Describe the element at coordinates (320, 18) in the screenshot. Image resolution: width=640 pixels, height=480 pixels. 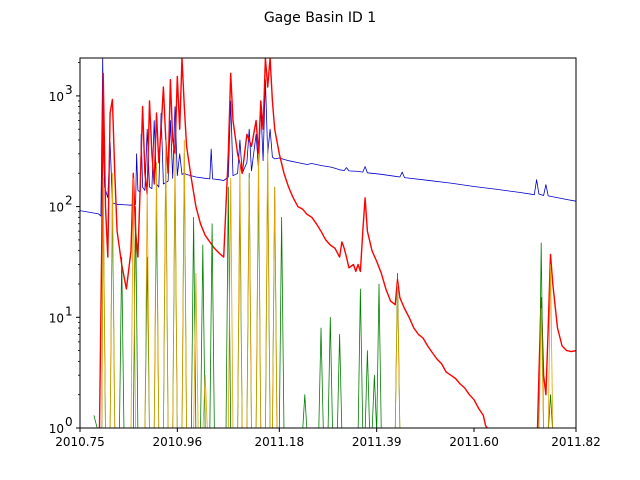
I see `chart-title: Gage Basin ID 1` at that location.